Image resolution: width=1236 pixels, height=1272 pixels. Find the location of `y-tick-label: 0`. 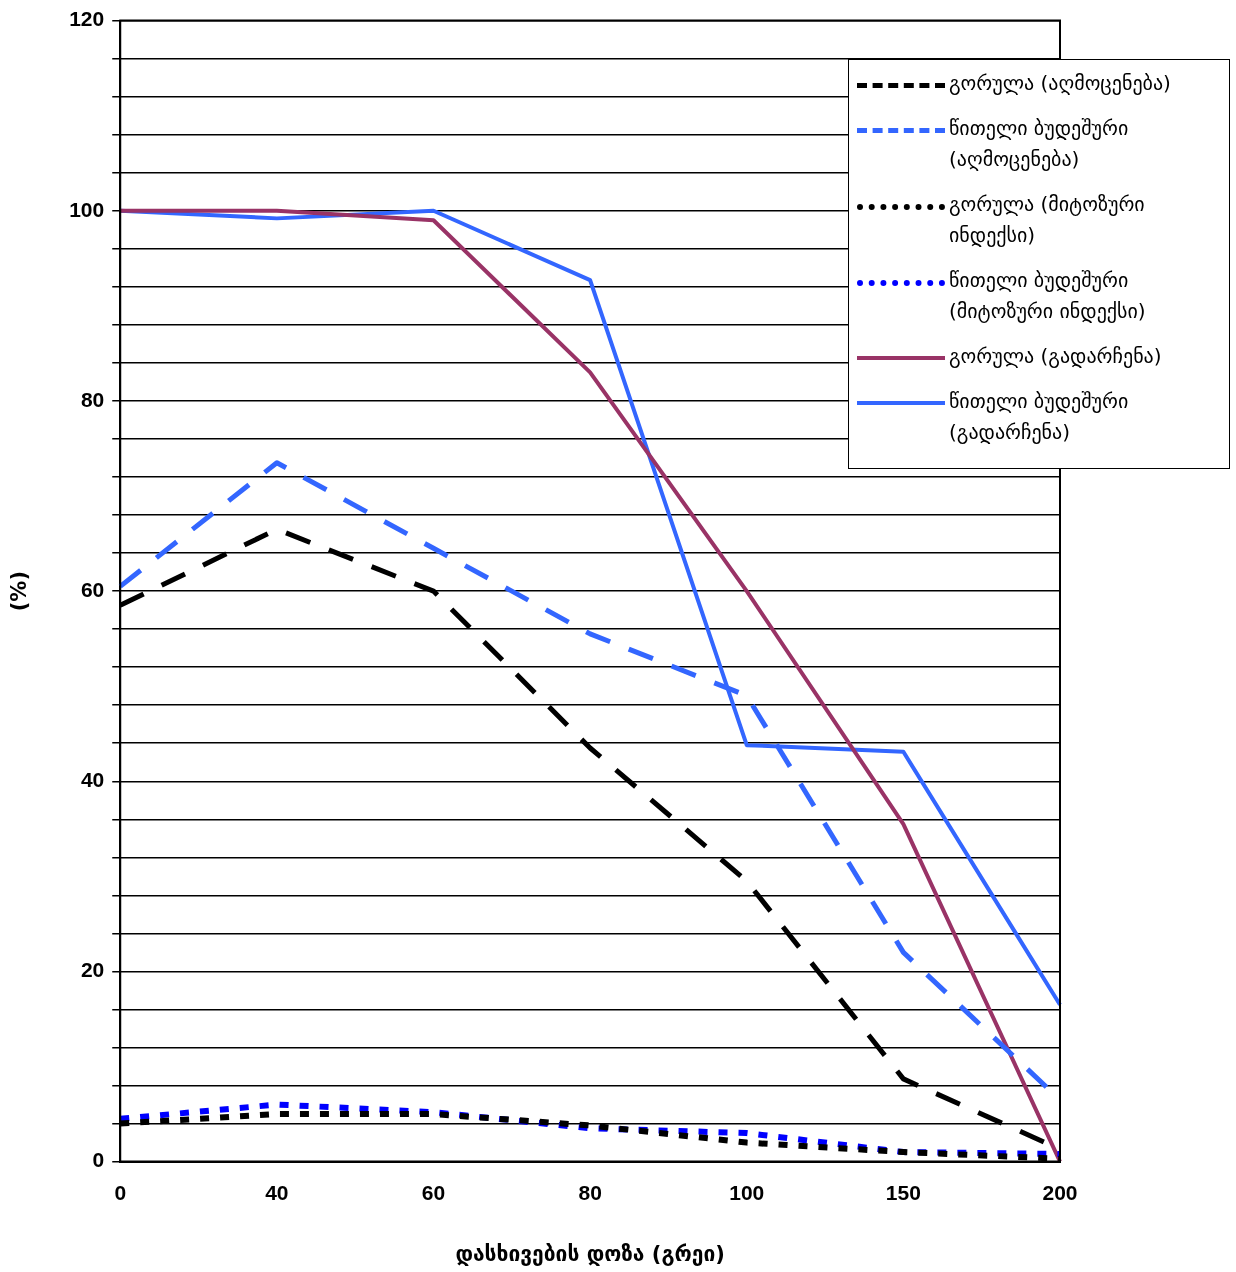

y-tick-label: 0 is located at coordinates (98, 1160).